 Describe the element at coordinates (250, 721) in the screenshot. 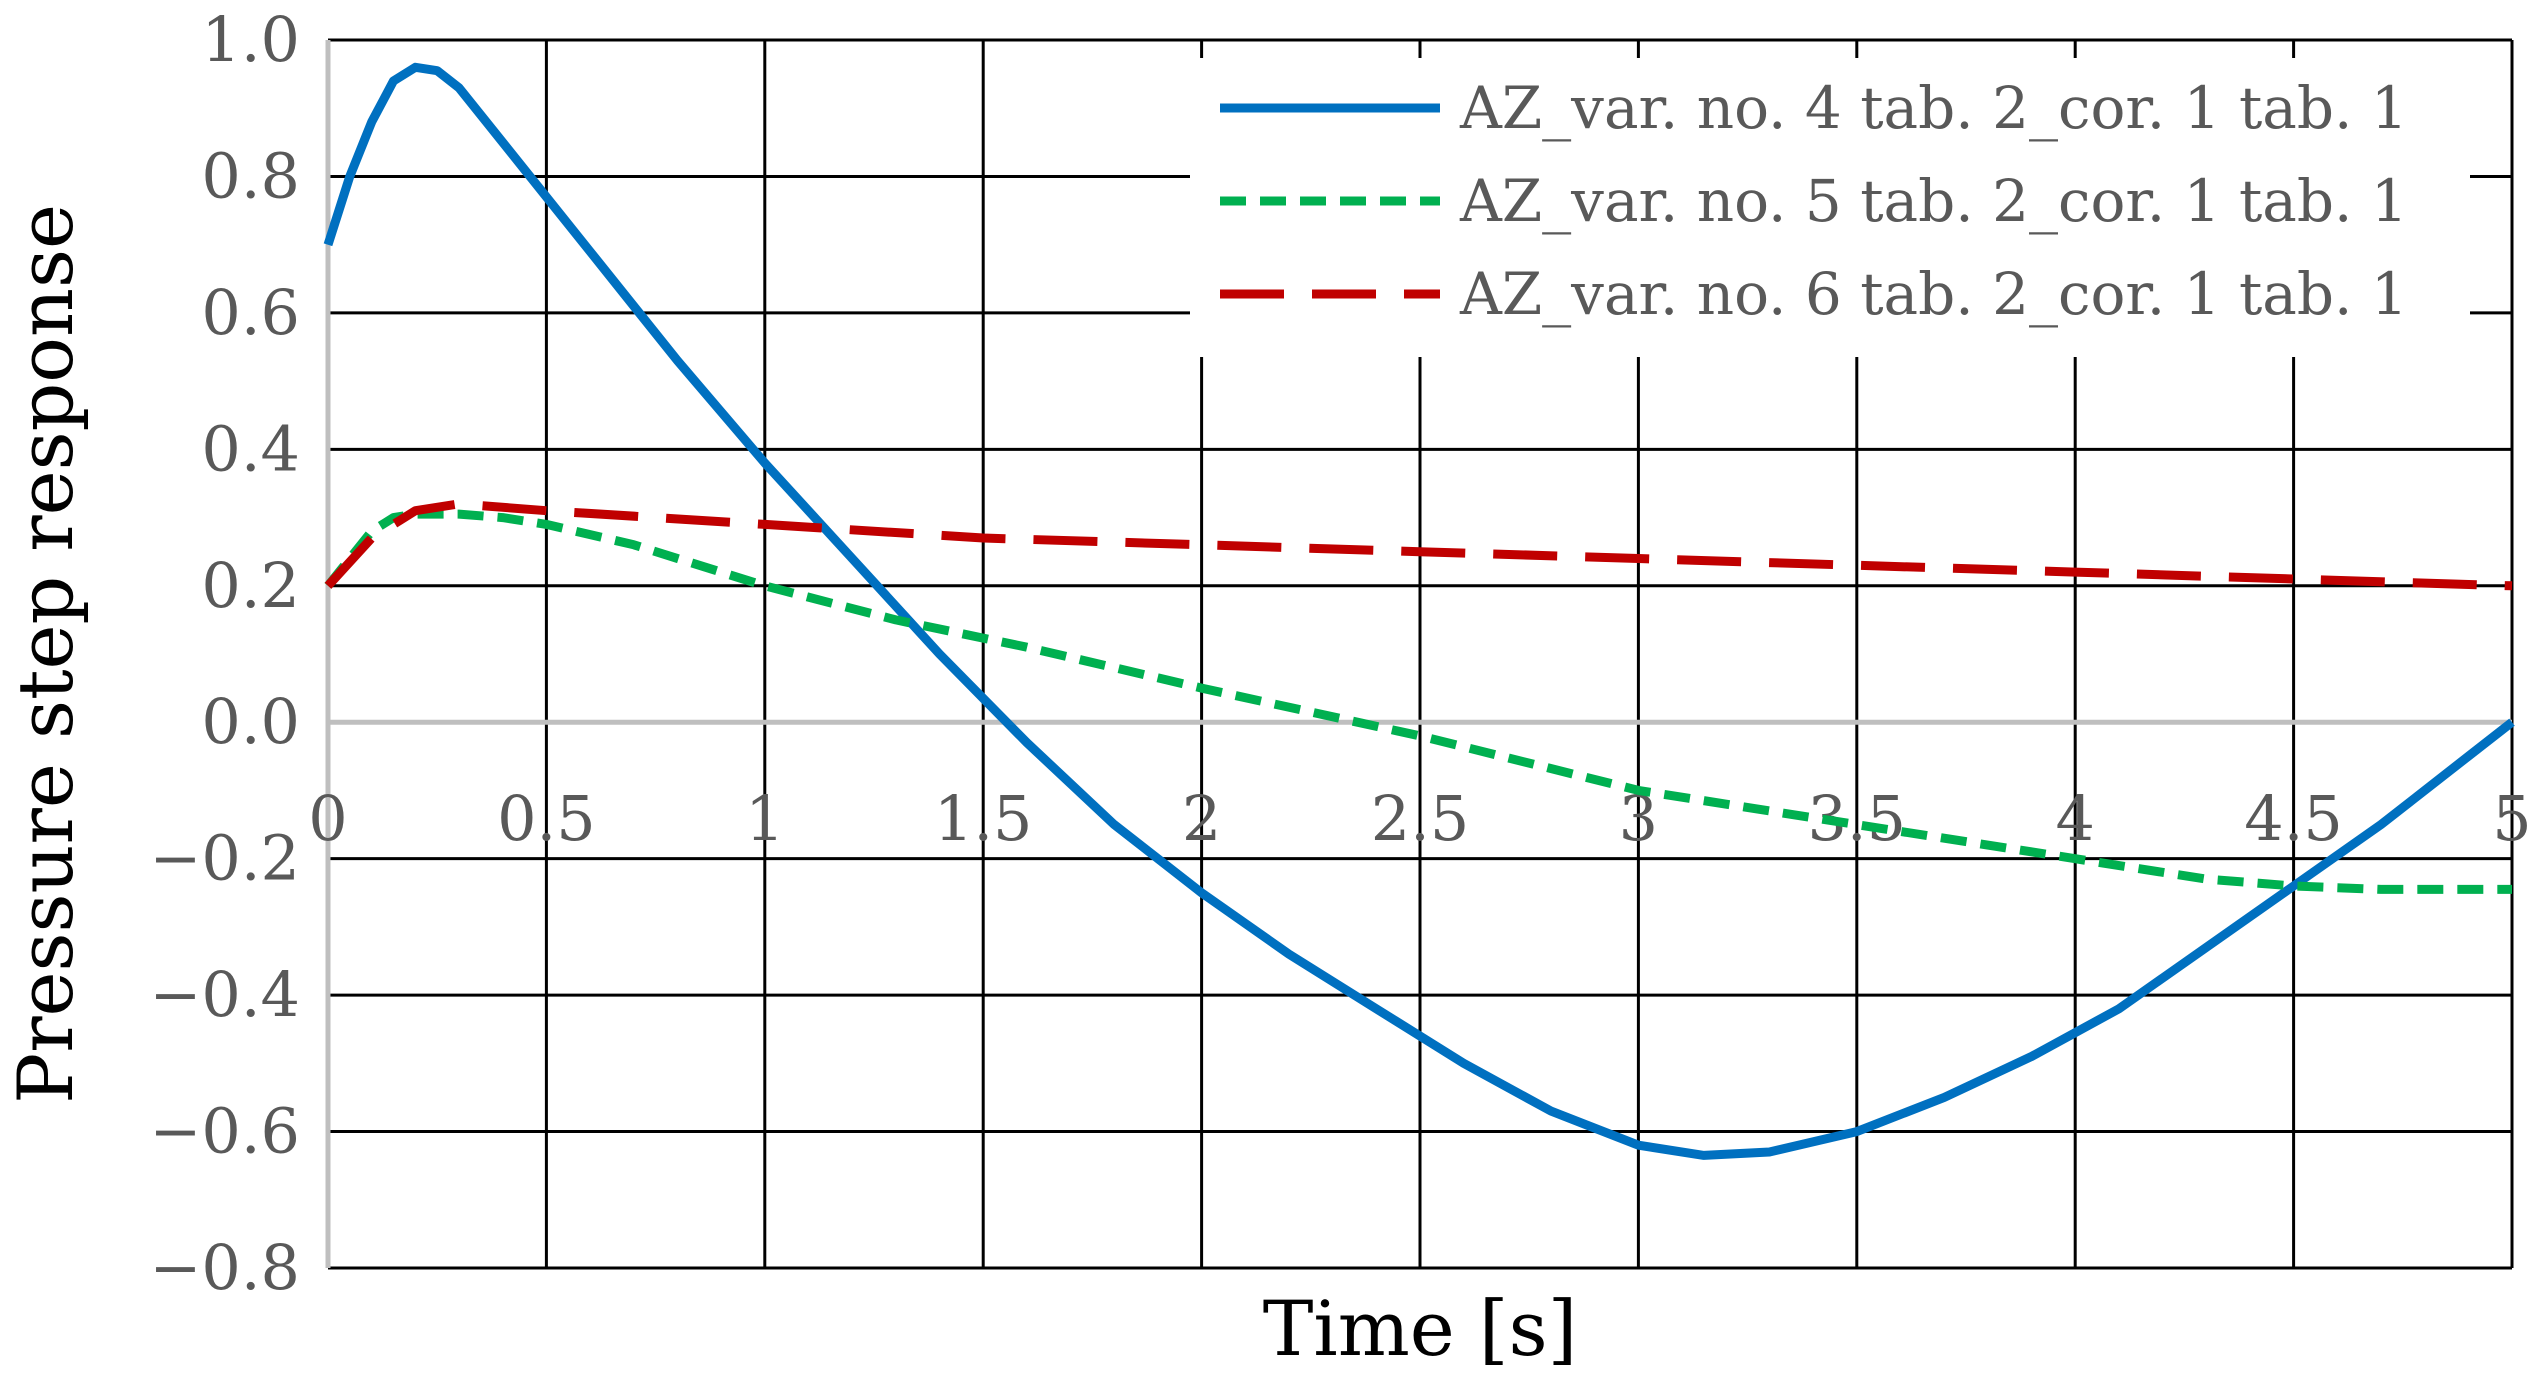

I see `y-tick-label: 0.0` at that location.